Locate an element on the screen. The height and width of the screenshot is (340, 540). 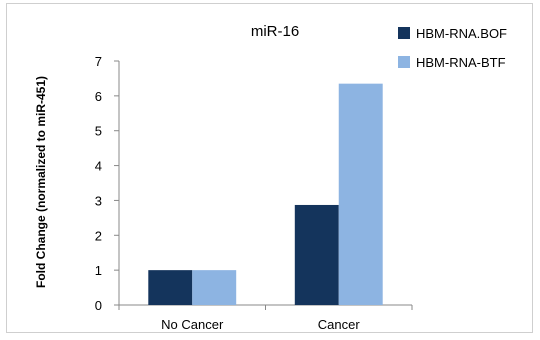
bar-no-cancer-hbm-rna-btf is located at coordinates (214, 287).